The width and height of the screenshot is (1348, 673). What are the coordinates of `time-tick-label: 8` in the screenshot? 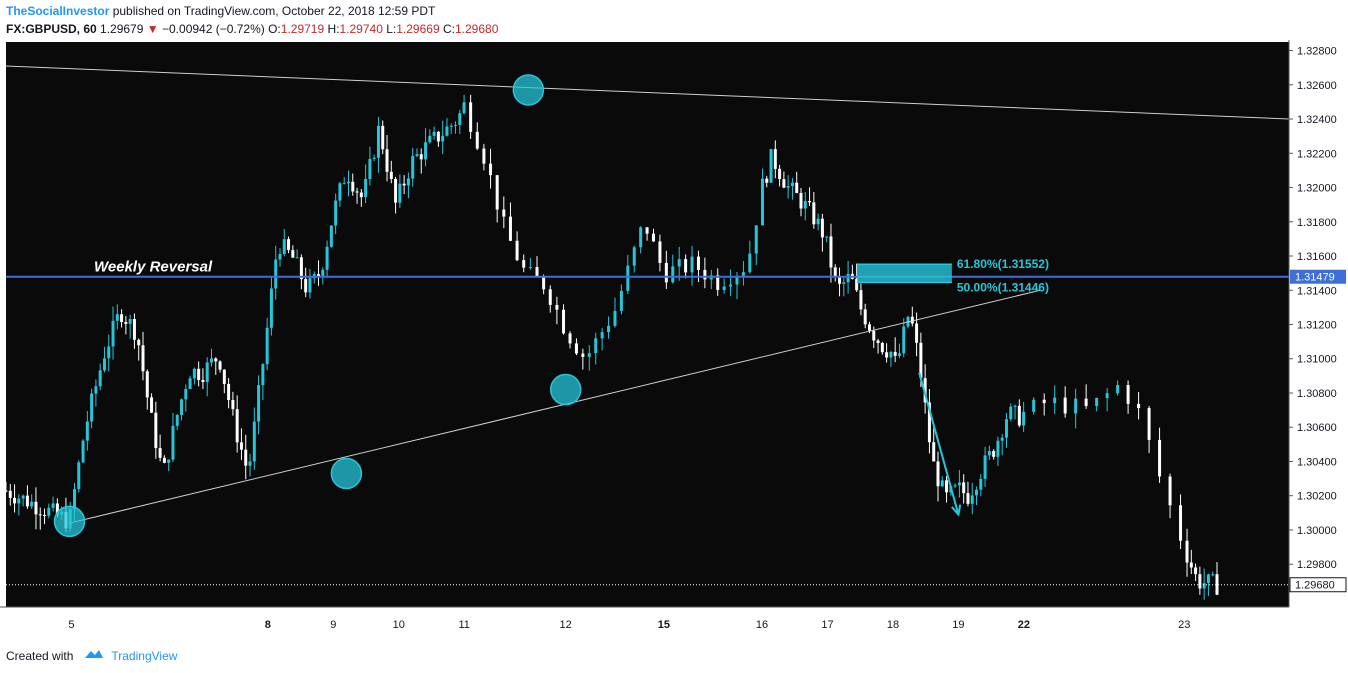 It's located at (268, 625).